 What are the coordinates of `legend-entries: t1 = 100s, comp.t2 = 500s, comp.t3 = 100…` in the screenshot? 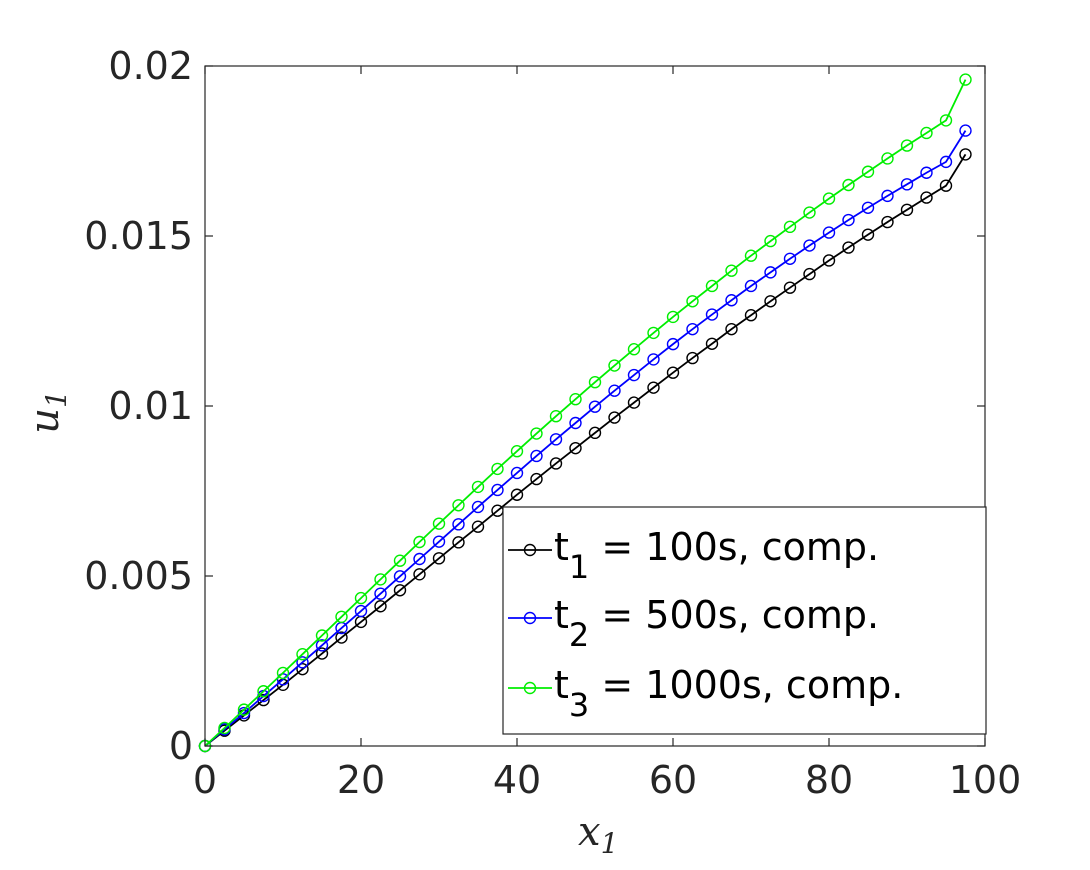 It's located at (705, 624).